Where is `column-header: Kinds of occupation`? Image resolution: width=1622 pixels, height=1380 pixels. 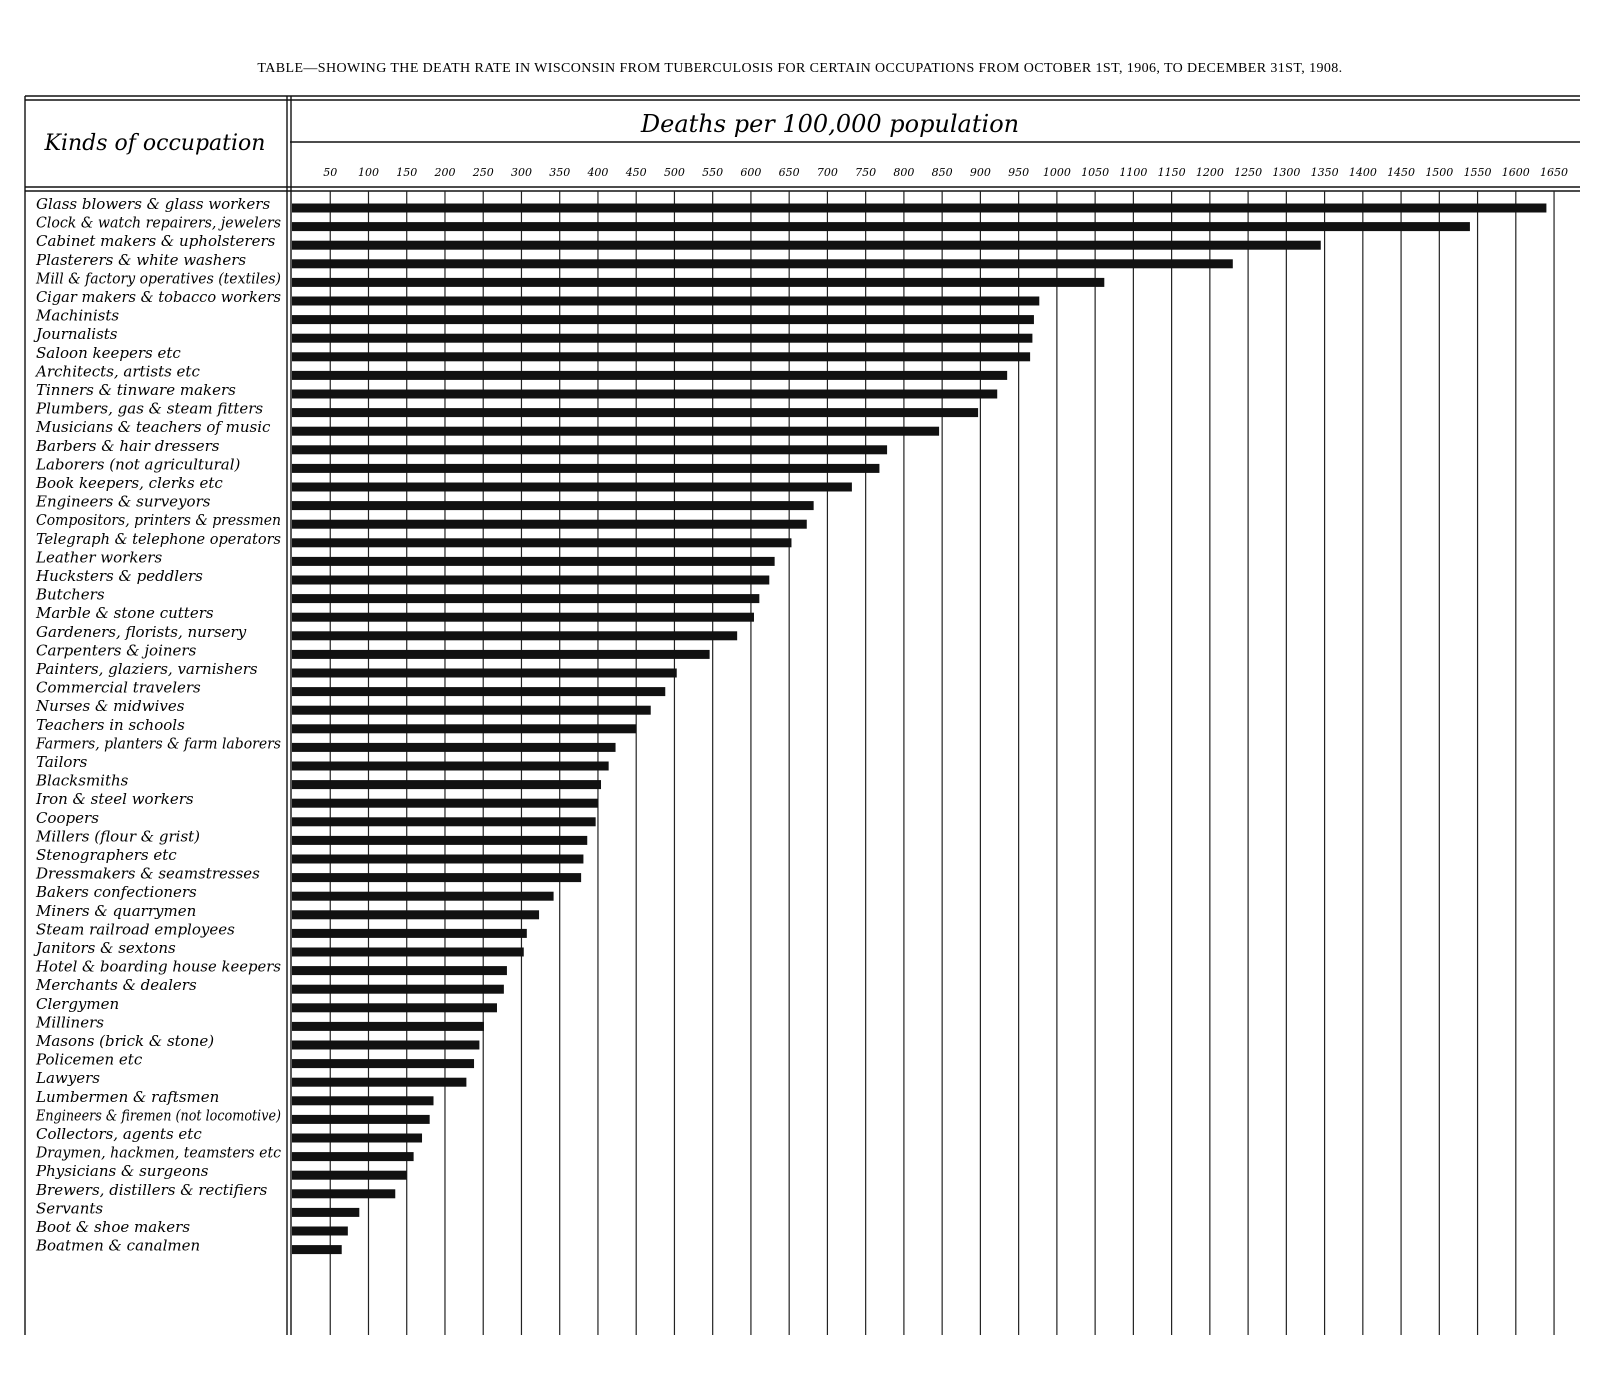
column-header: Kinds of occupation is located at coordinates (155, 143).